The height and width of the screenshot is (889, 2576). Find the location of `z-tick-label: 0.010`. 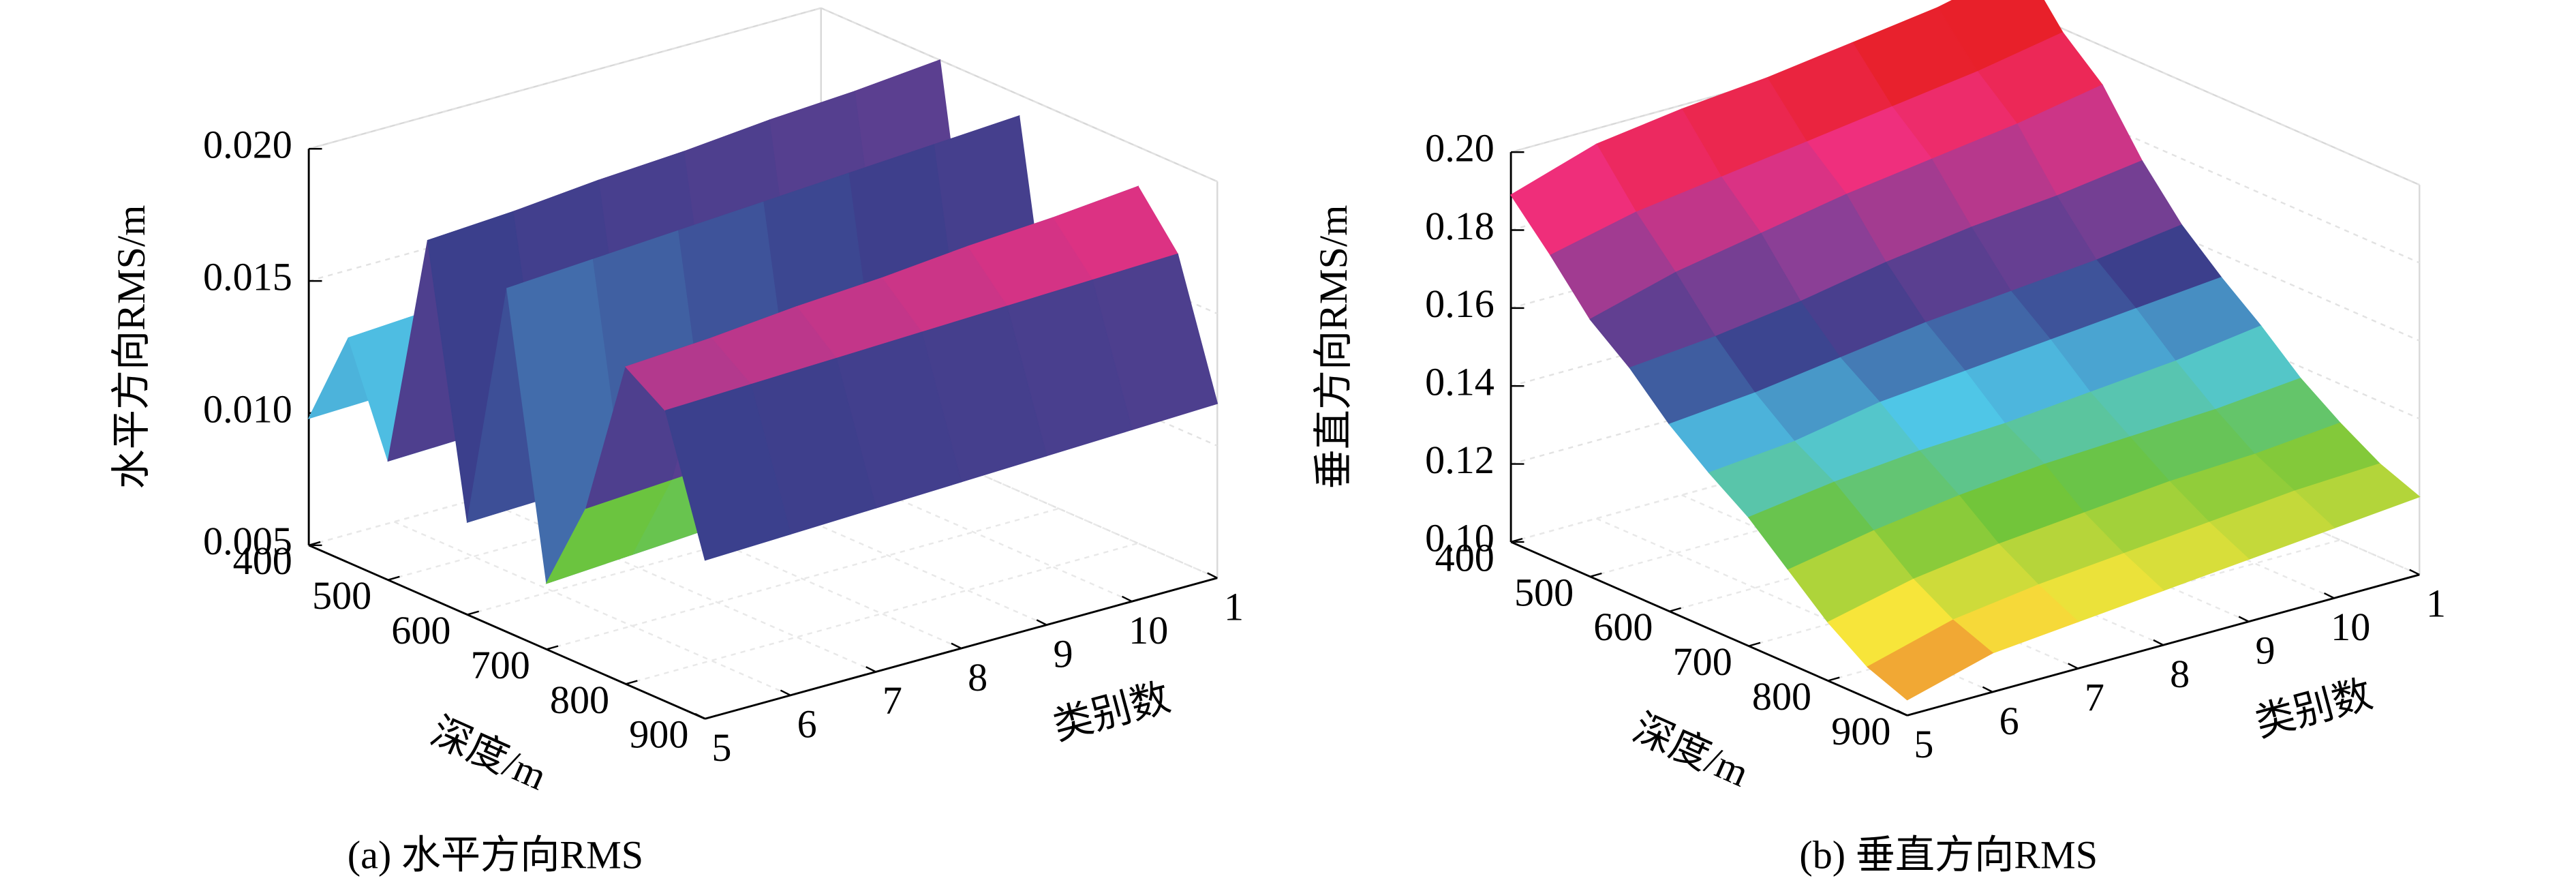

z-tick-label: 0.010 is located at coordinates (248, 409).